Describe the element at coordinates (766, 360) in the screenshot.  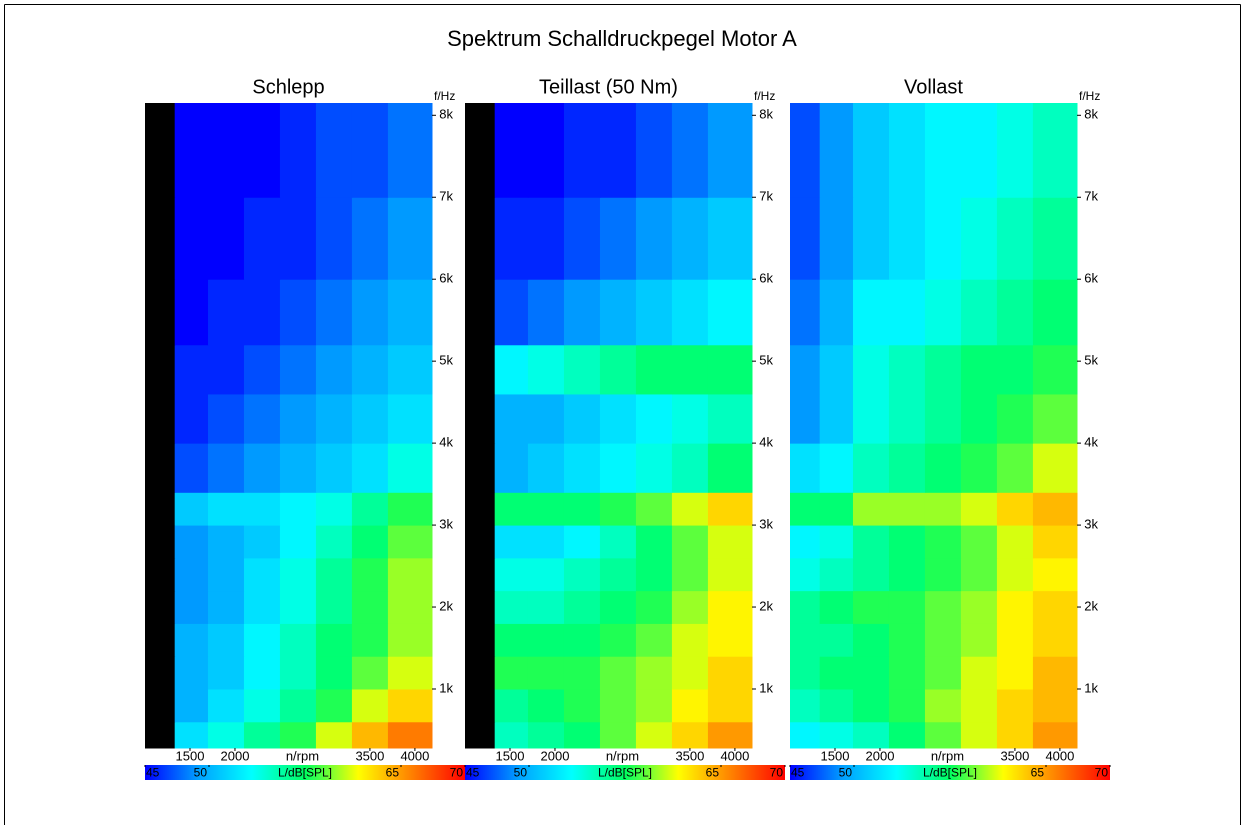
I see `y-tick-label: 5k` at that location.